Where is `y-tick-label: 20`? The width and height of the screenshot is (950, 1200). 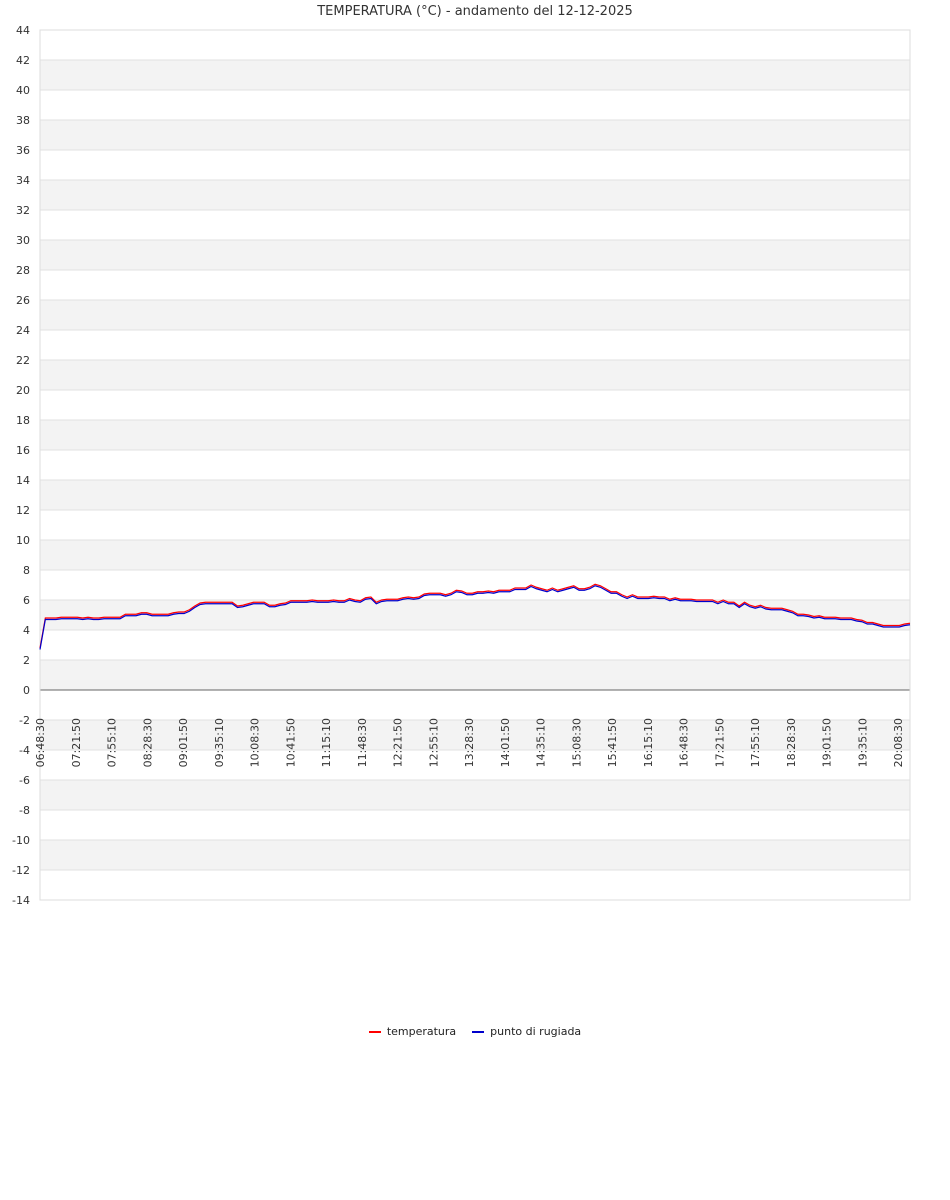
y-tick-label: 20 is located at coordinates (23, 390).